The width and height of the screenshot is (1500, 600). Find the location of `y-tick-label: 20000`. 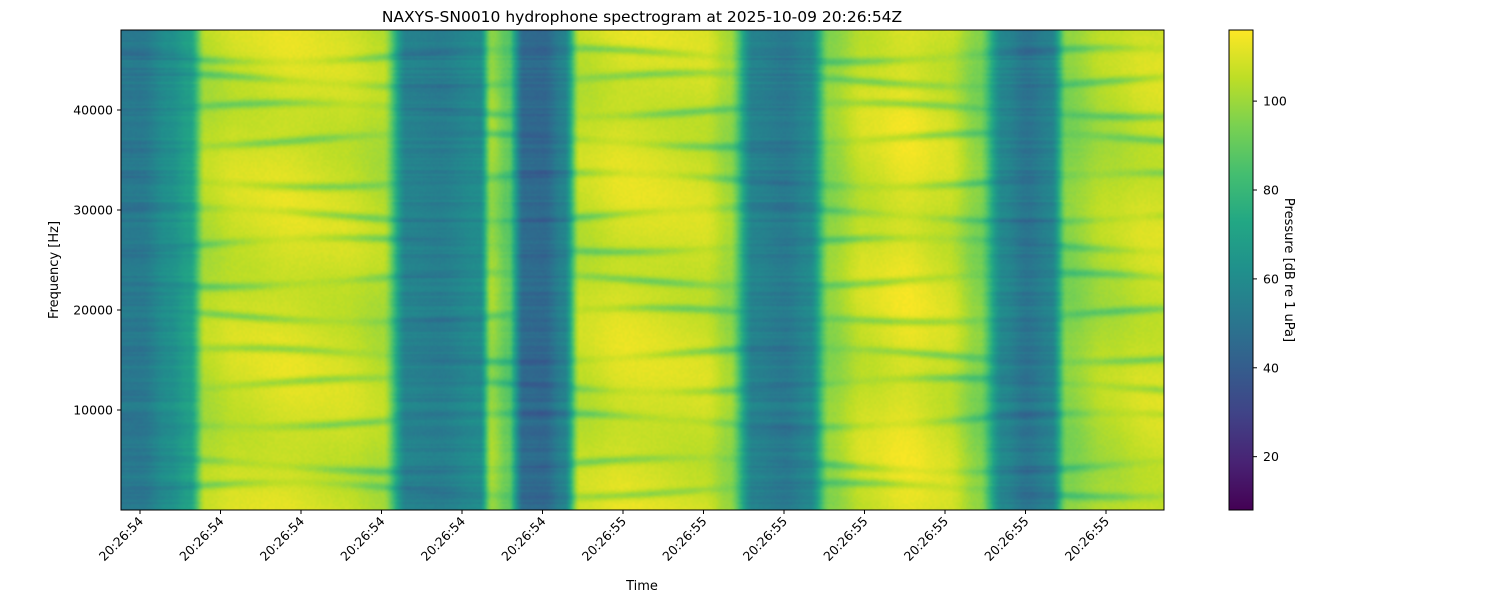

y-tick-label: 20000 is located at coordinates (93, 310).